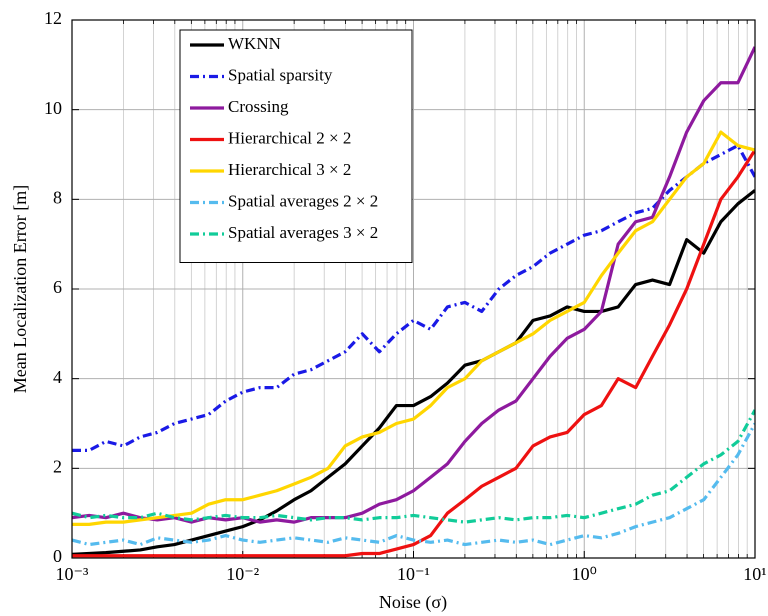 The width and height of the screenshot is (768, 616). I want to click on y-tick-label: 2, so click(57, 466).